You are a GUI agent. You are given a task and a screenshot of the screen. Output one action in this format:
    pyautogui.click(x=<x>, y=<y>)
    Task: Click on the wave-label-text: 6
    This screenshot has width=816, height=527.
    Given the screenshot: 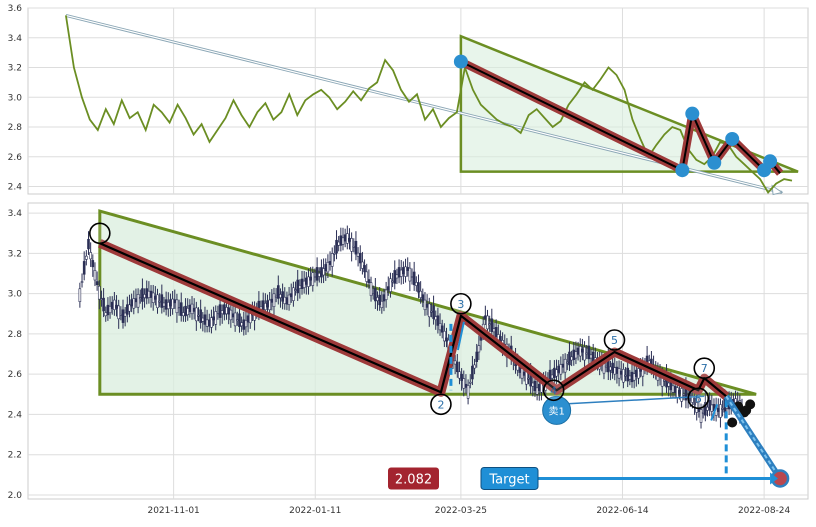 What is the action you would take?
    pyautogui.click(x=698, y=398)
    